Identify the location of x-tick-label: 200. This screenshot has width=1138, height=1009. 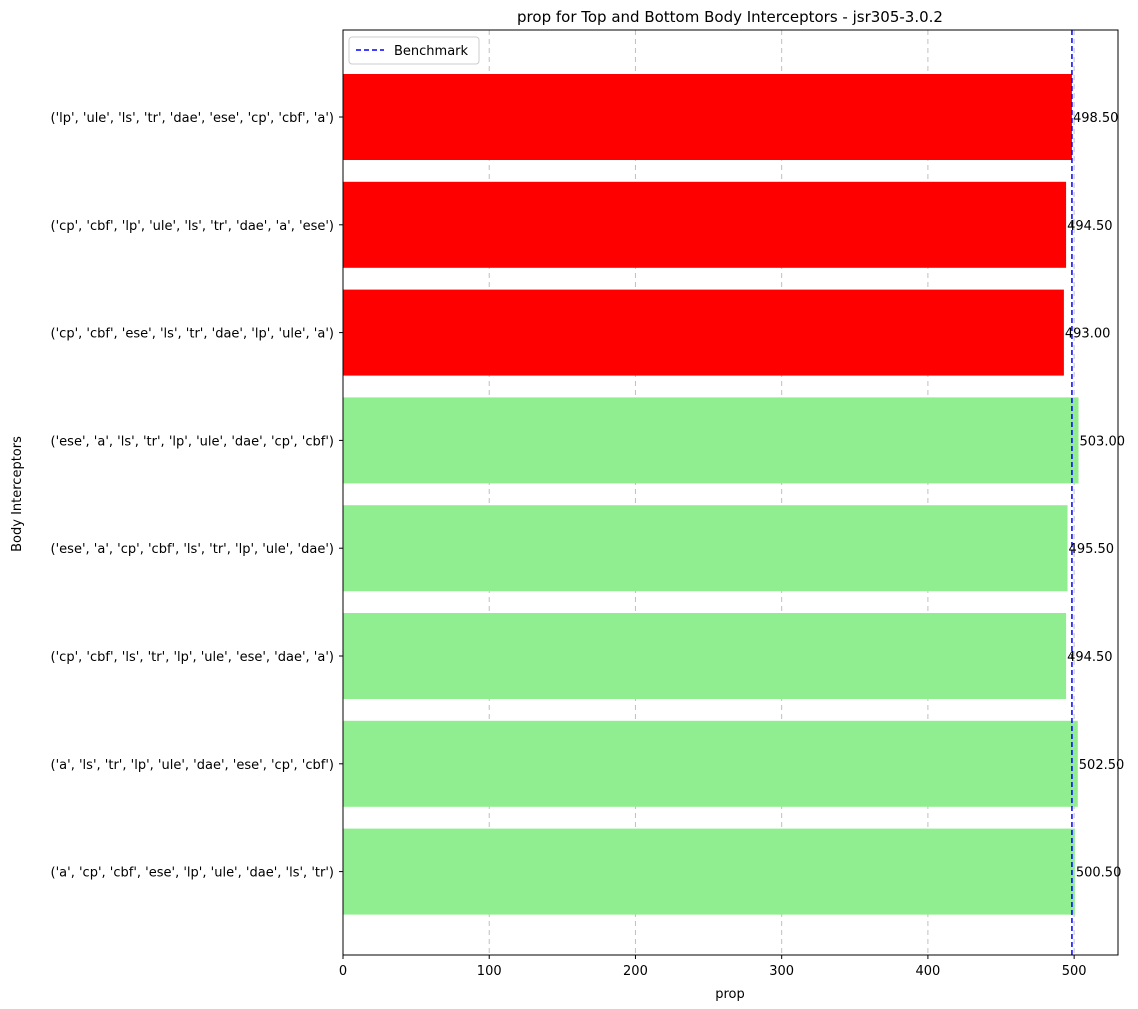
(635, 971).